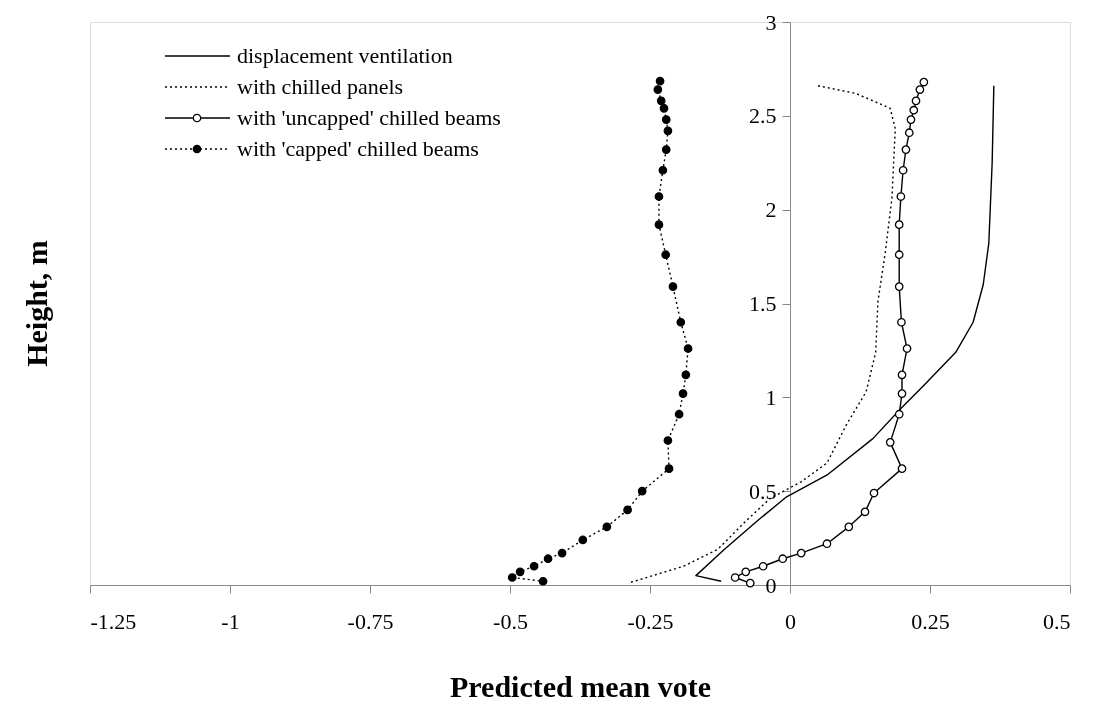  I want to click on x-tick-label: 0.5, so click(1057, 621).